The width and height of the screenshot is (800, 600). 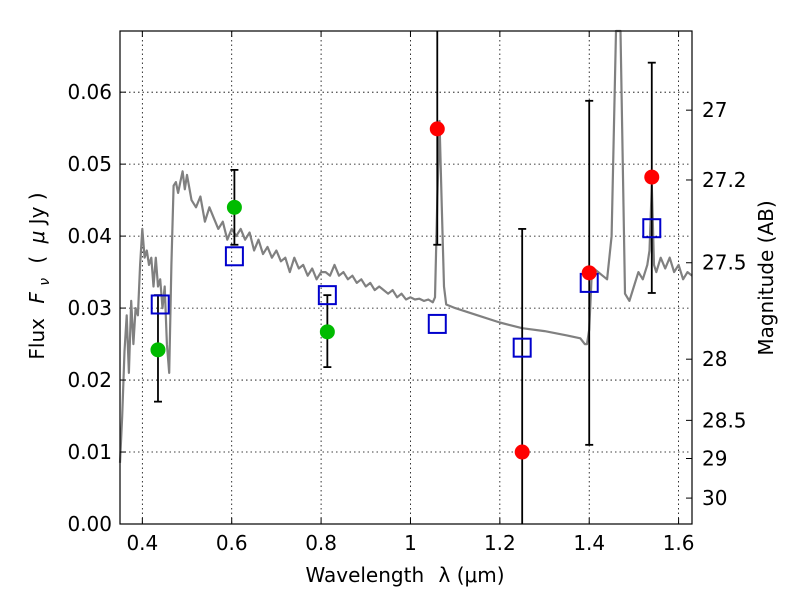 I want to click on y-tick-label: 0.03, so click(x=89, y=308).